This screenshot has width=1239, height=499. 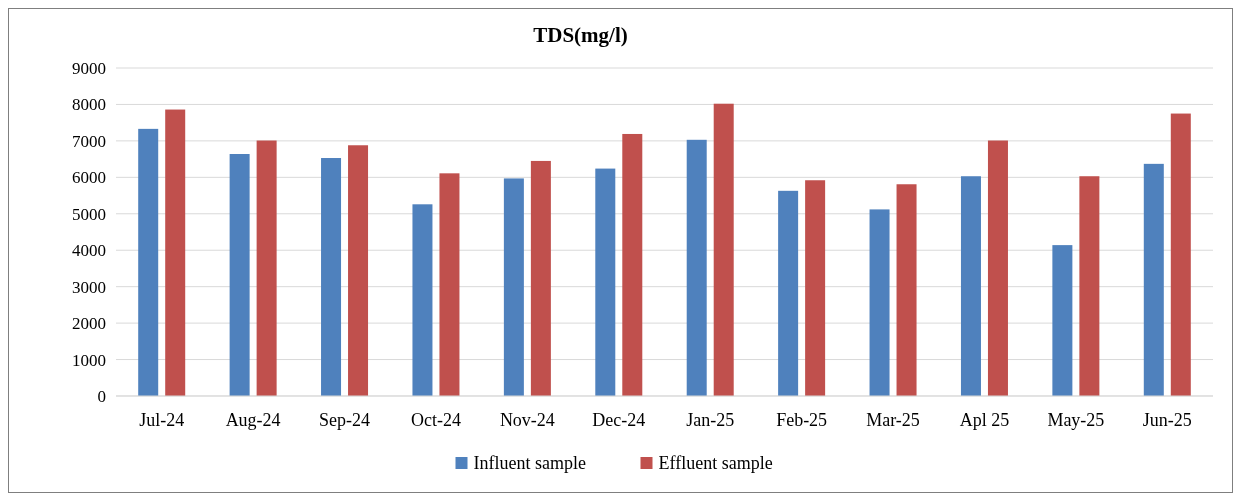 What do you see at coordinates (715, 463) in the screenshot?
I see `legend-label: Effluent sample` at bounding box center [715, 463].